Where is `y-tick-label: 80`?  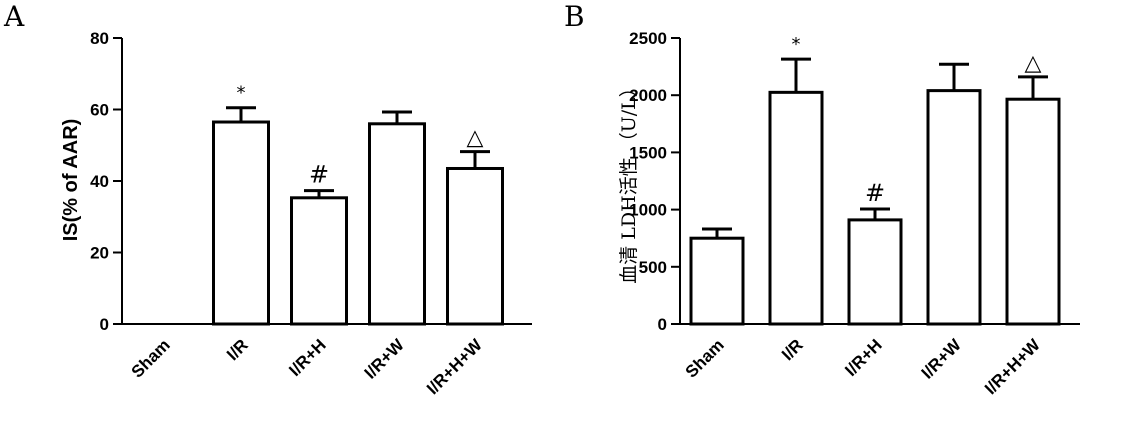
y-tick-label: 80 is located at coordinates (99, 38).